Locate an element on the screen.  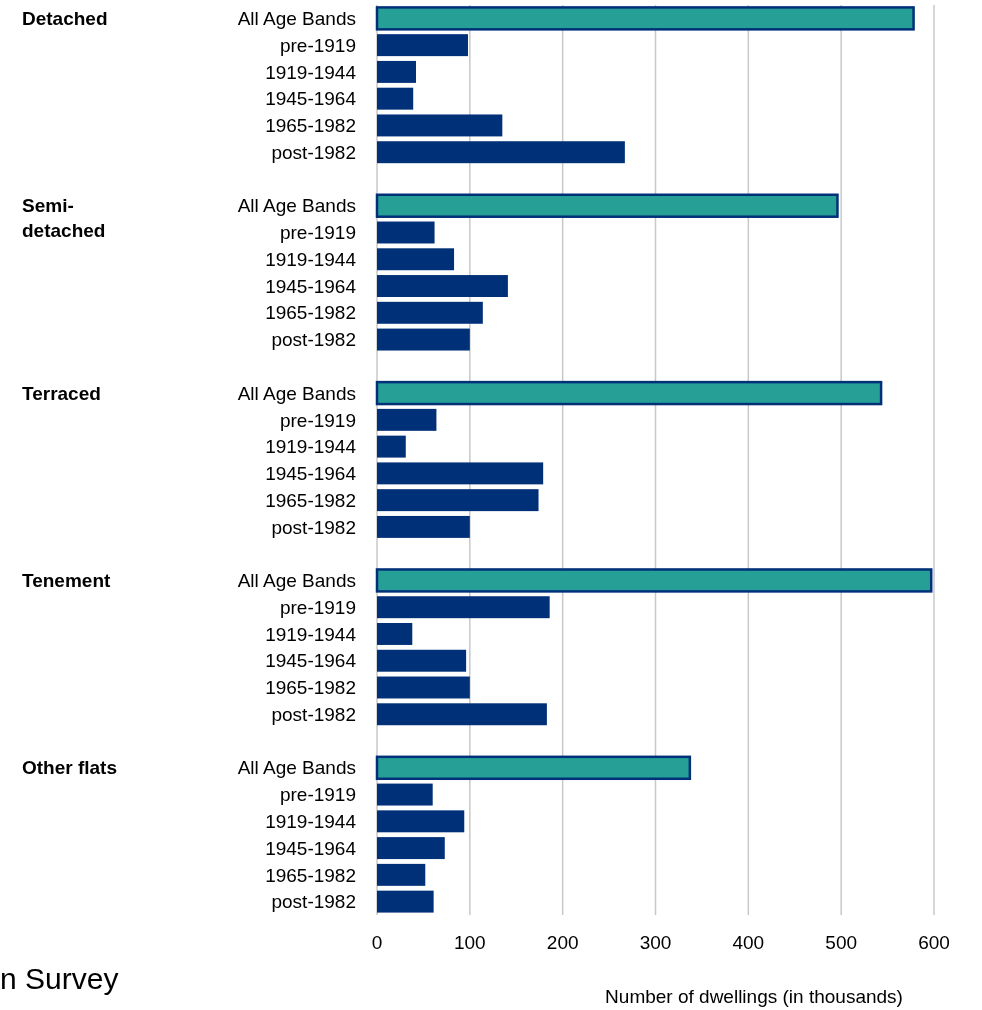
text: Terraced is located at coordinates (61, 393).